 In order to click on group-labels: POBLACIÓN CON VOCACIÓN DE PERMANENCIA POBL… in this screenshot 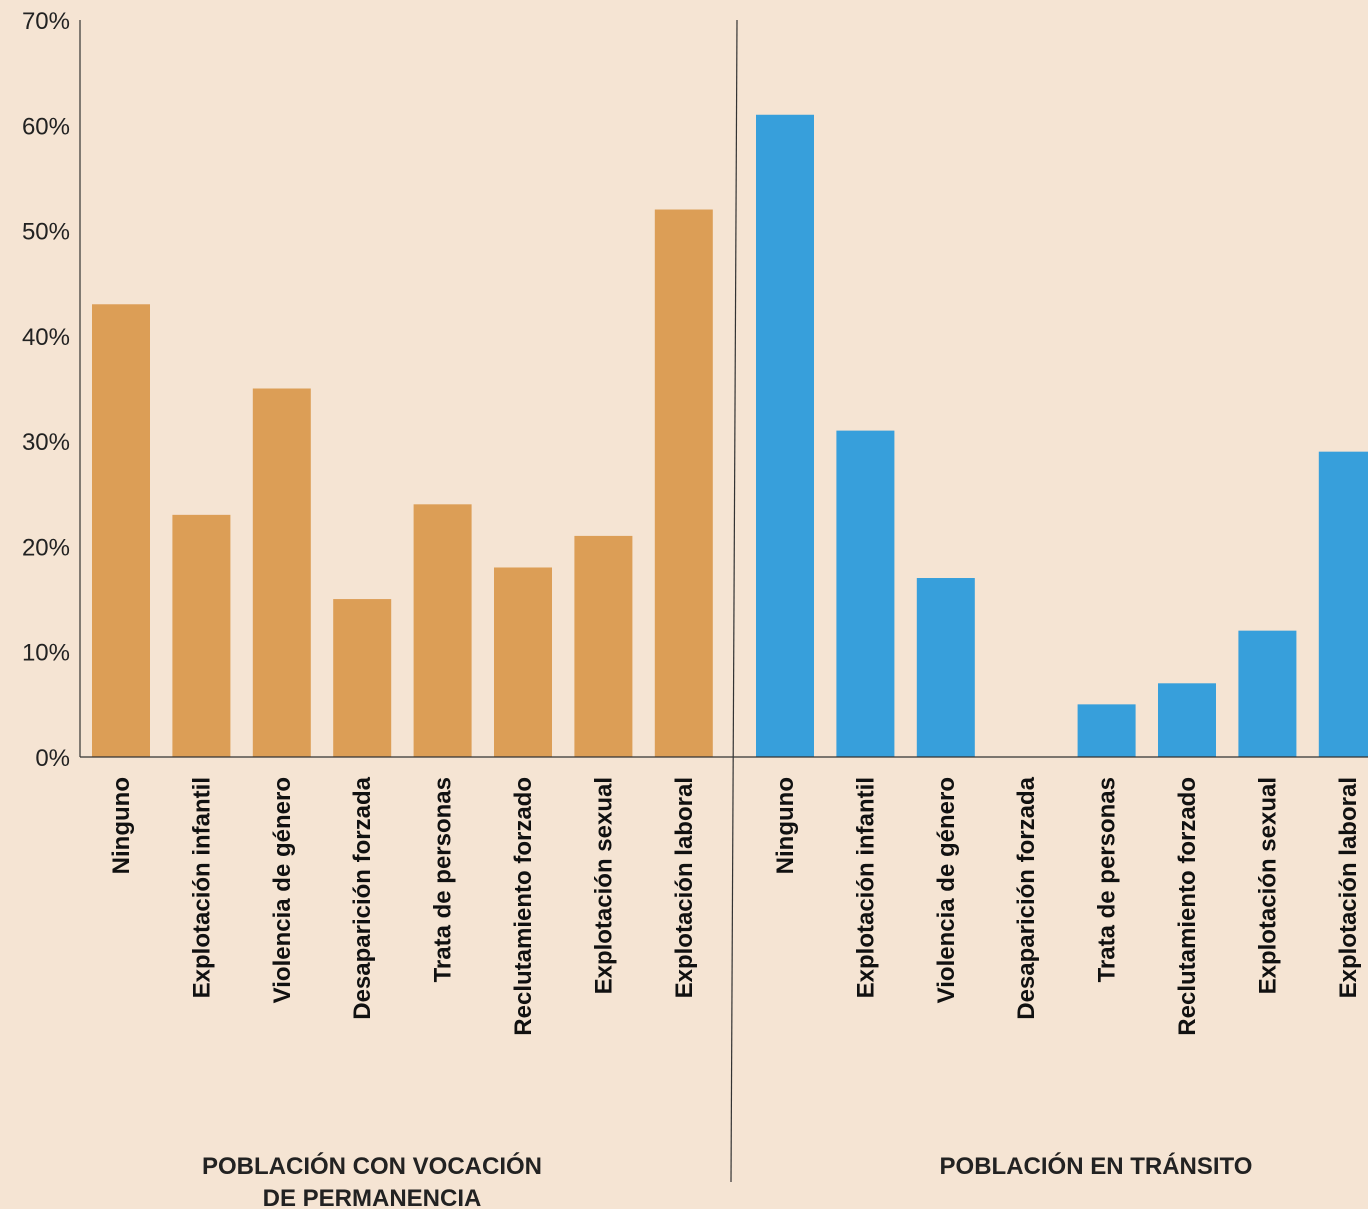, I will do `click(727, 1180)`.